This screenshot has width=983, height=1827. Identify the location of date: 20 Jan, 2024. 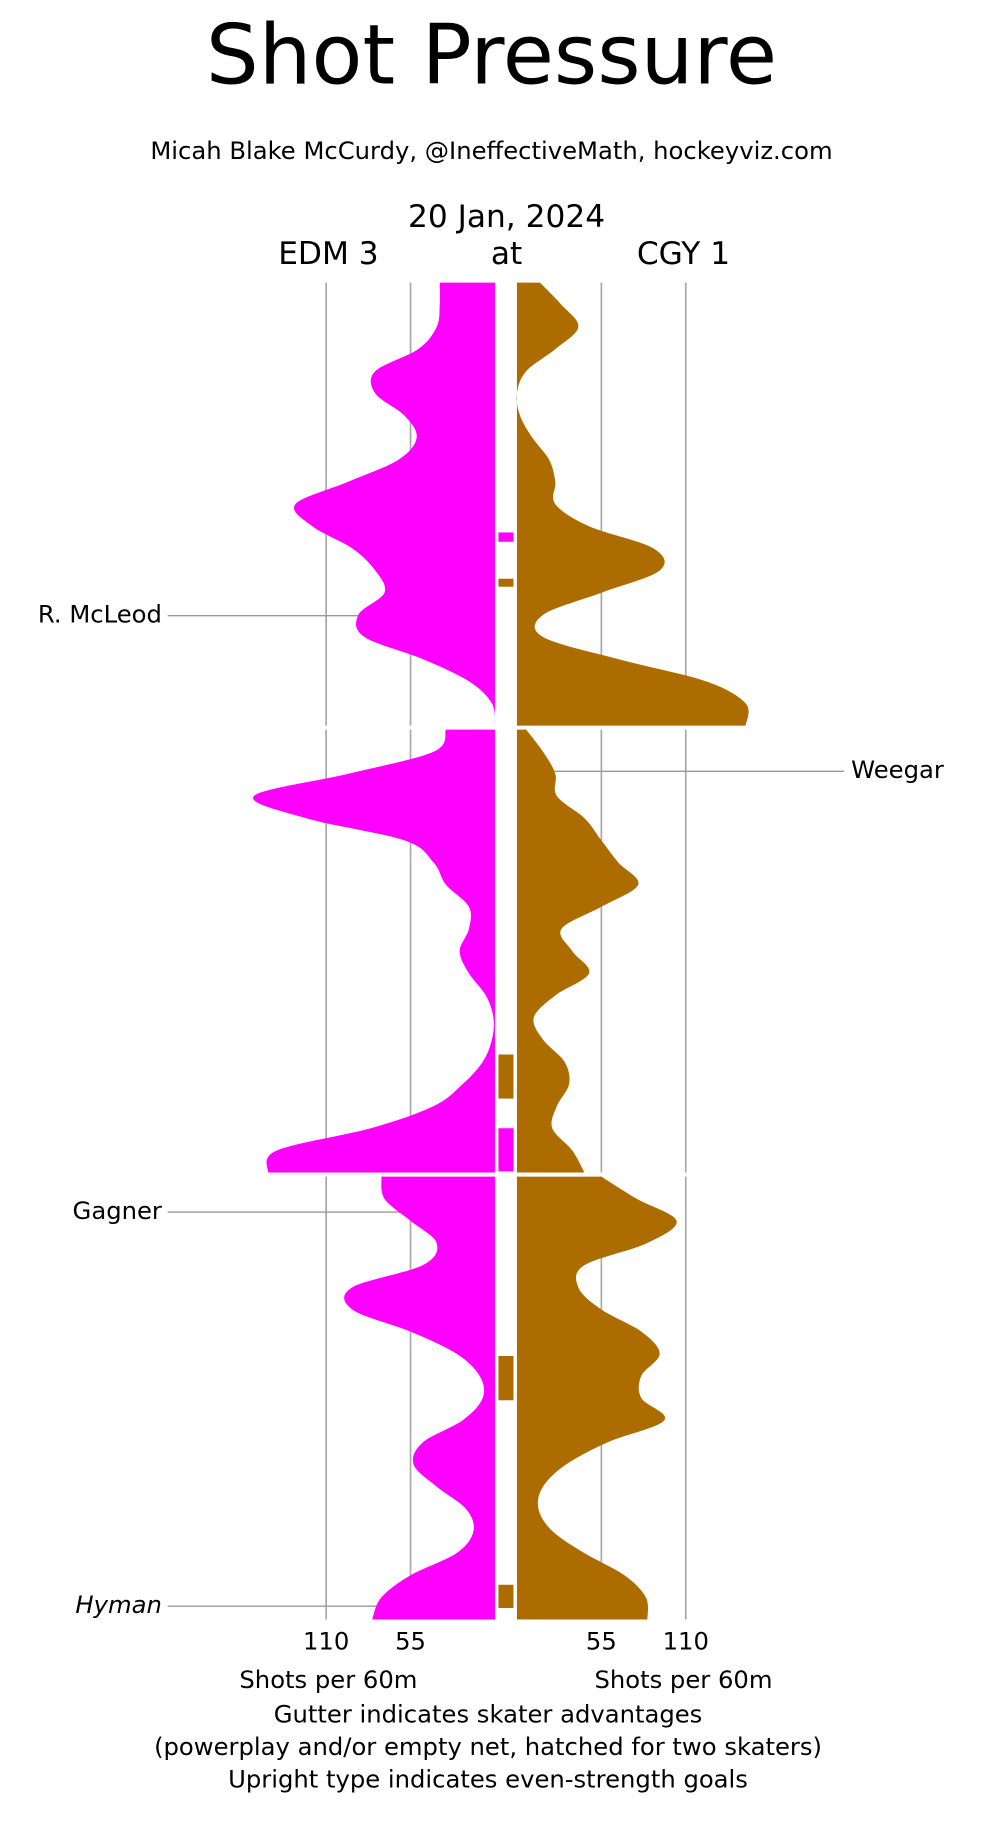
(506, 217).